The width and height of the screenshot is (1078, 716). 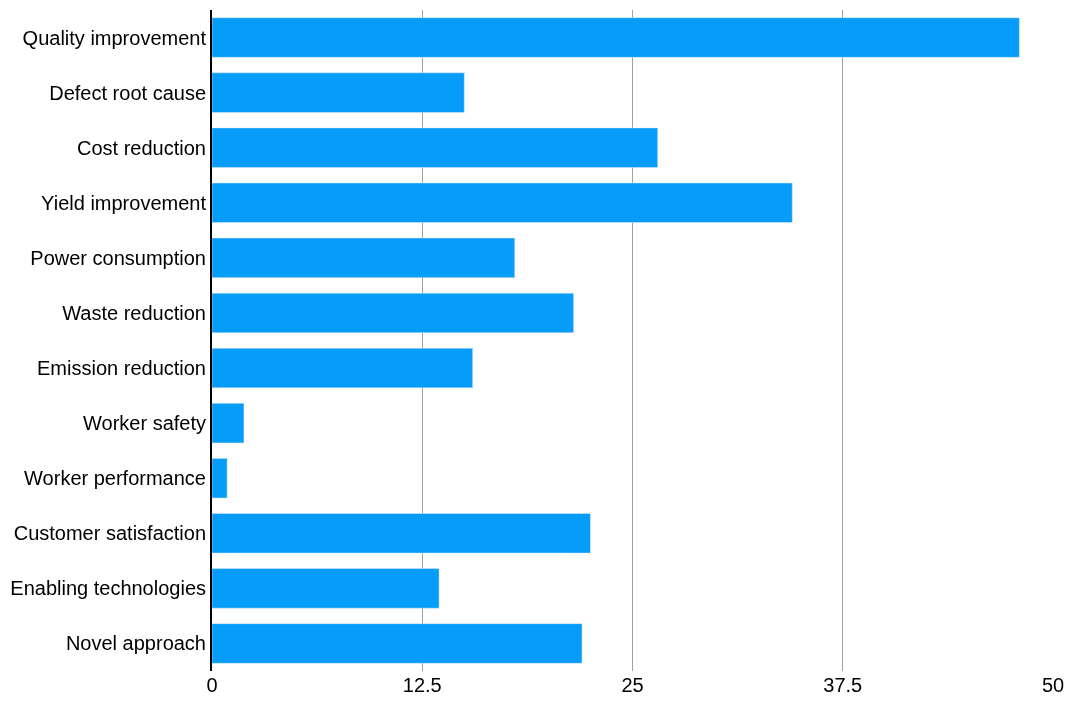 I want to click on y-tick-label: Cost reduction, so click(x=141, y=147).